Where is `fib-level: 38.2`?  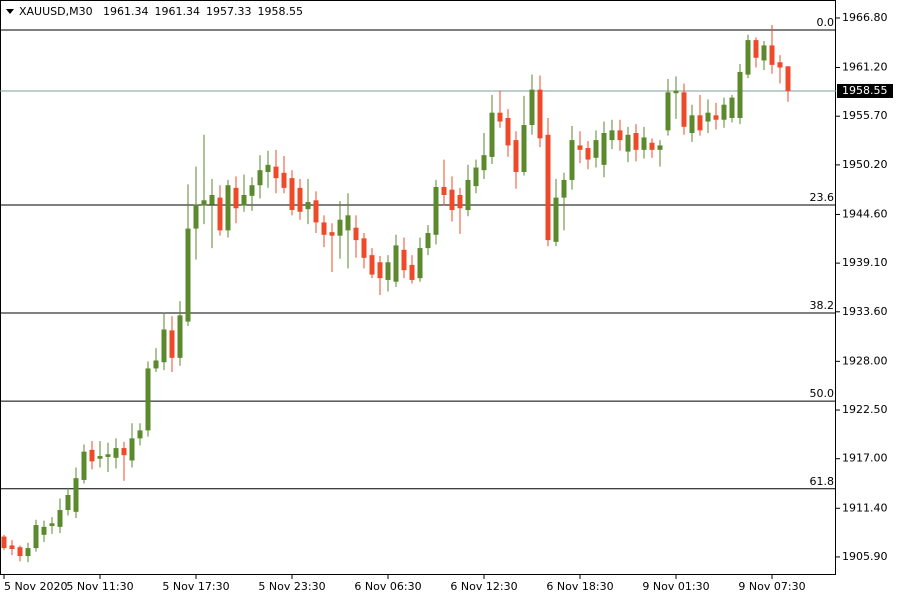
fib-level: 38.2 is located at coordinates (822, 305).